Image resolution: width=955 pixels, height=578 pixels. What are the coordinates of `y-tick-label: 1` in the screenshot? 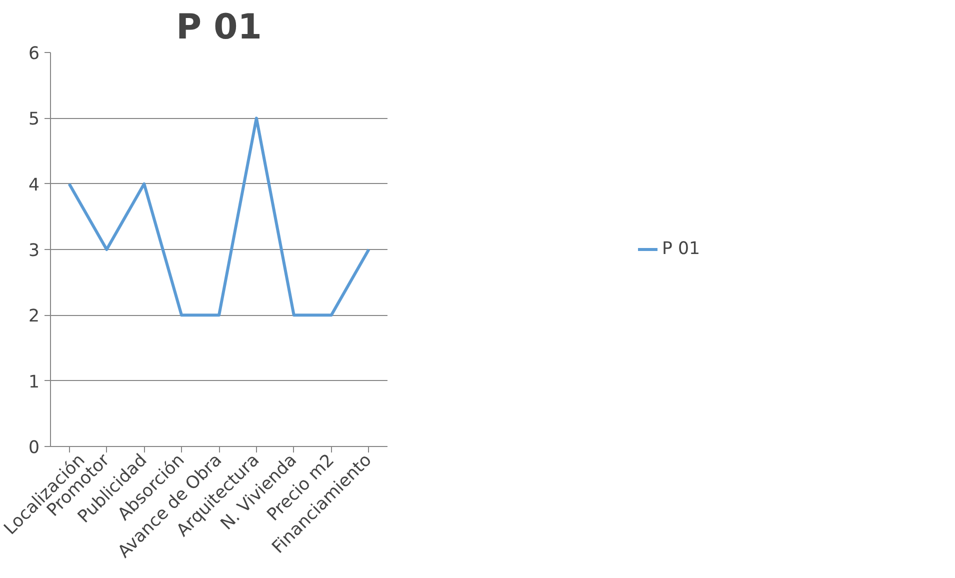 It's located at (34, 382).